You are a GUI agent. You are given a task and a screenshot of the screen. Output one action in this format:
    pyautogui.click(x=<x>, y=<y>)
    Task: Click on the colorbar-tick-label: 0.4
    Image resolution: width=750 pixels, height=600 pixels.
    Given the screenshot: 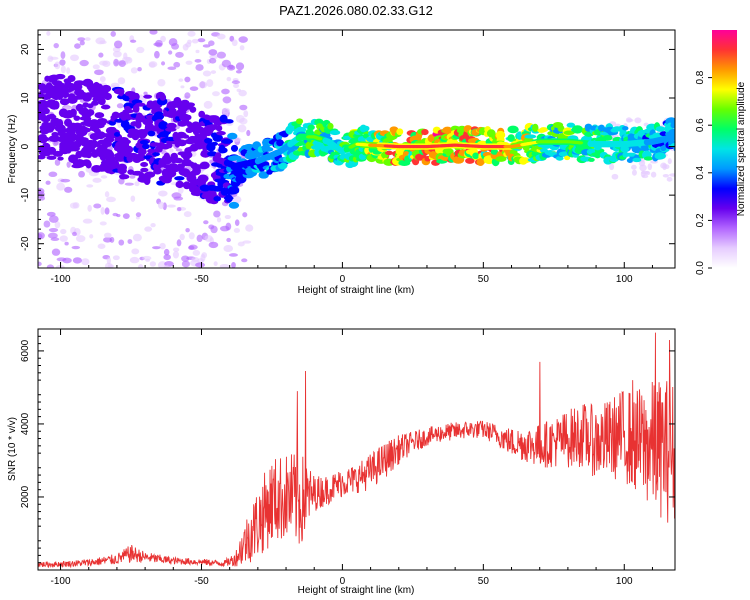 What is the action you would take?
    pyautogui.click(x=700, y=172)
    